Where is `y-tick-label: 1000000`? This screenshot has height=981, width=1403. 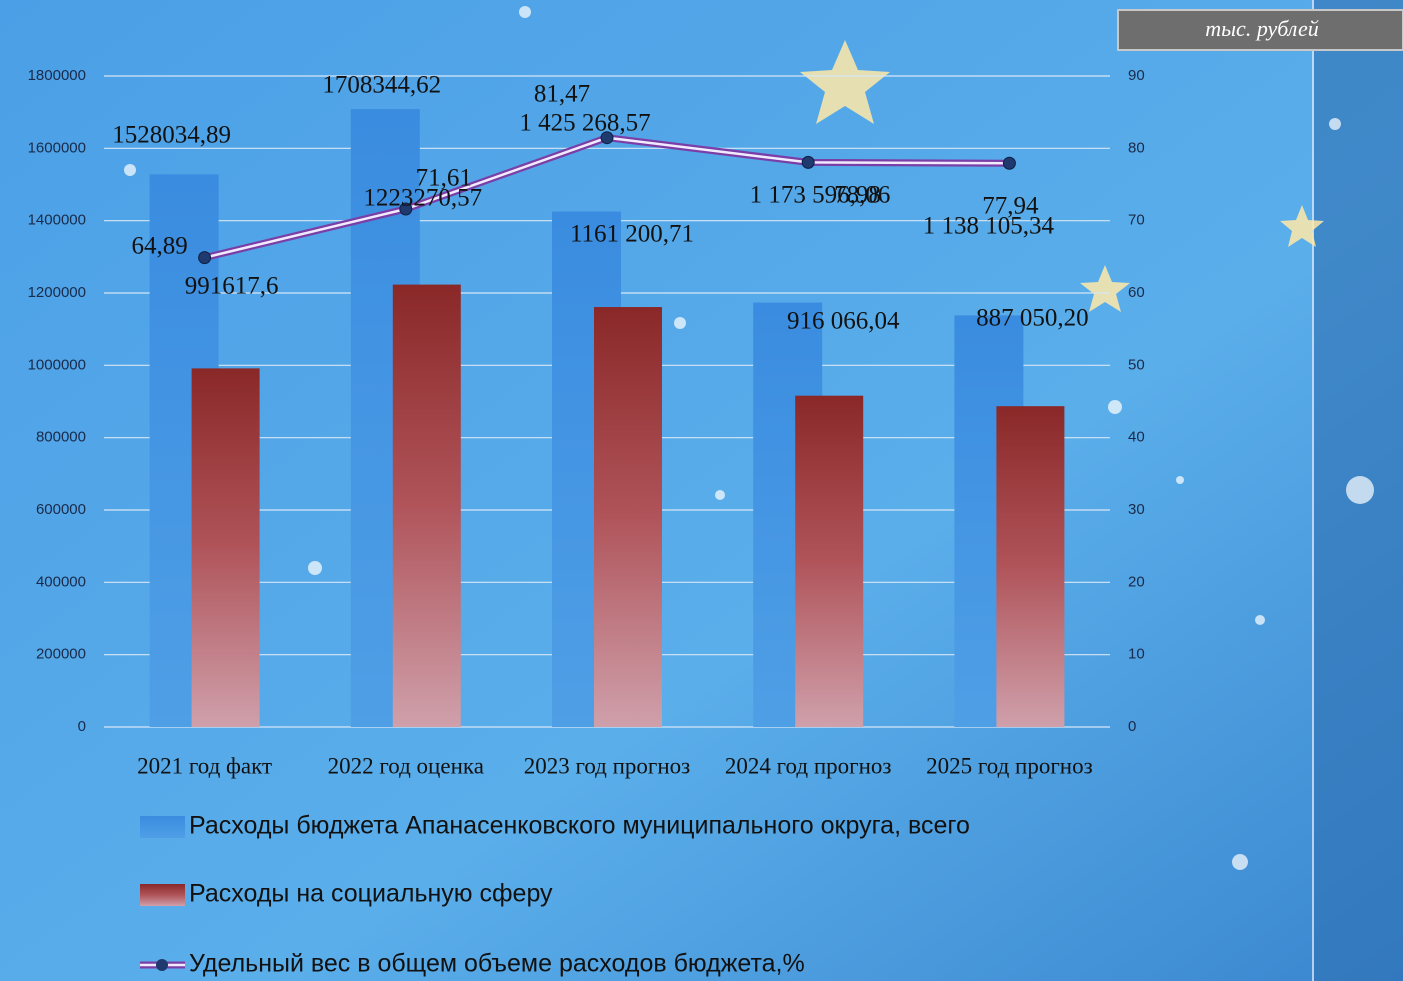
y-tick-label: 1000000 is located at coordinates (57, 364).